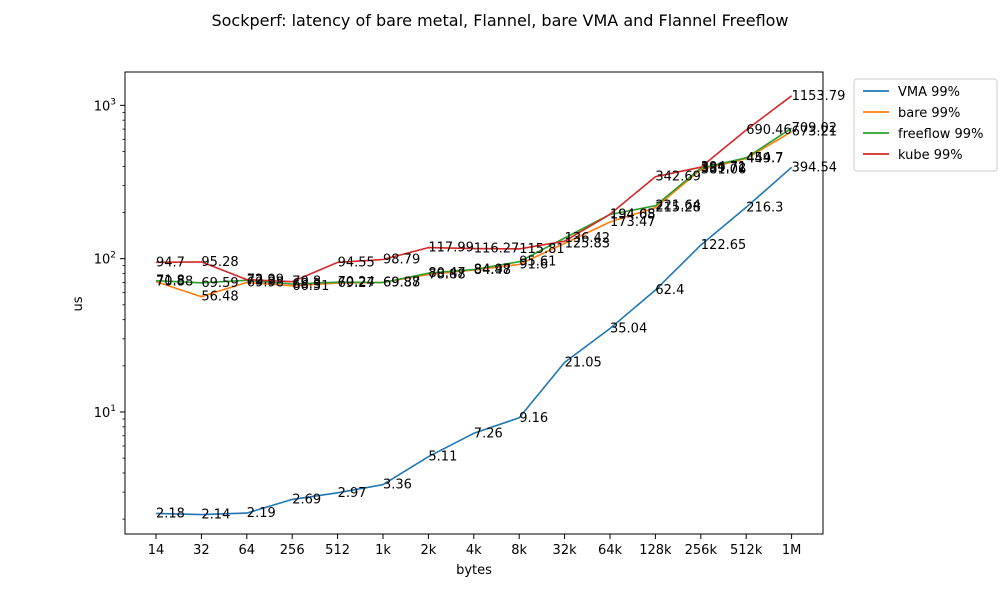 This screenshot has height=600, width=1000. I want to click on data-label: 173.47, so click(633, 222).